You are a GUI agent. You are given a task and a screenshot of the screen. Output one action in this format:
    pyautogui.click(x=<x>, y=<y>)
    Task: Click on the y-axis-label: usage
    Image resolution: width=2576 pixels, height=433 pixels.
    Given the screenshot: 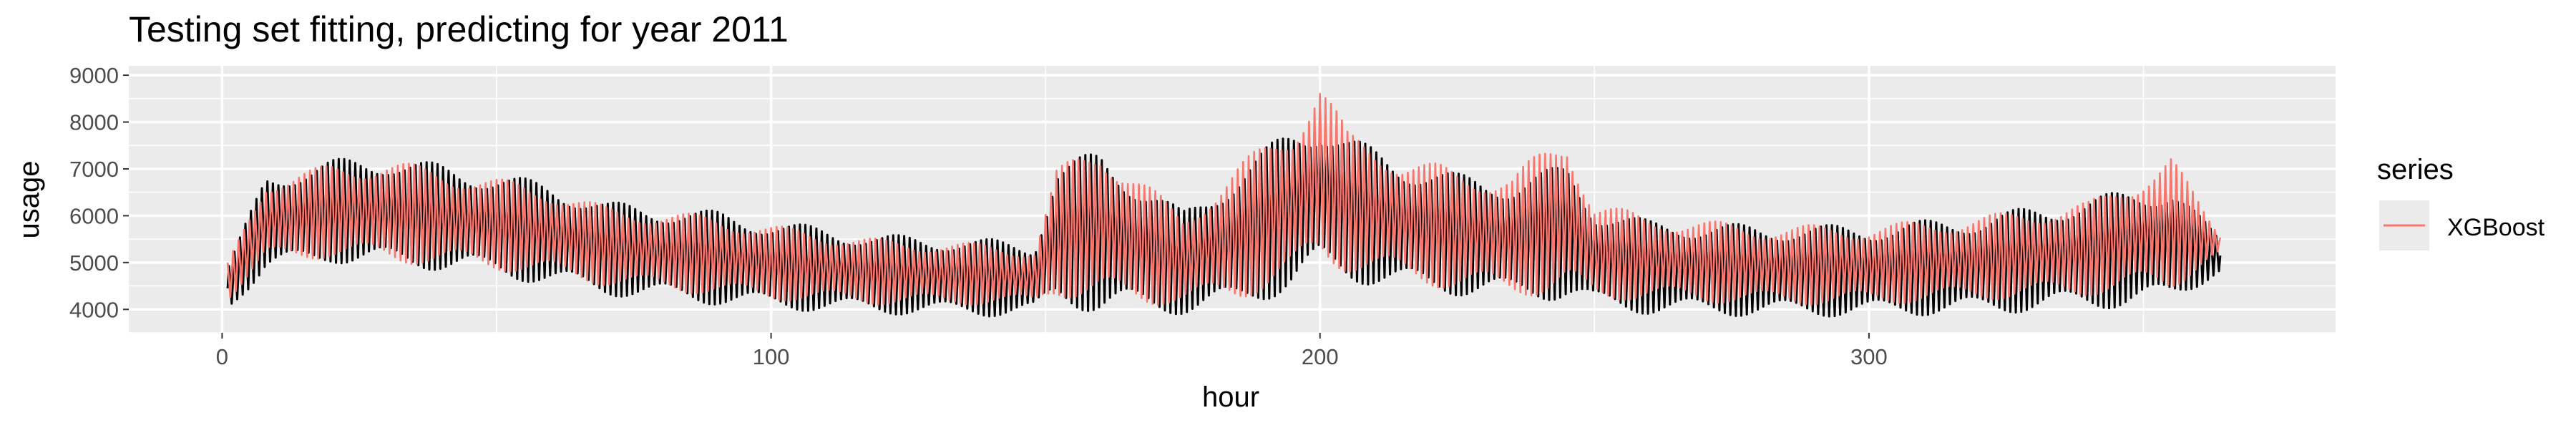 What is the action you would take?
    pyautogui.click(x=29, y=200)
    